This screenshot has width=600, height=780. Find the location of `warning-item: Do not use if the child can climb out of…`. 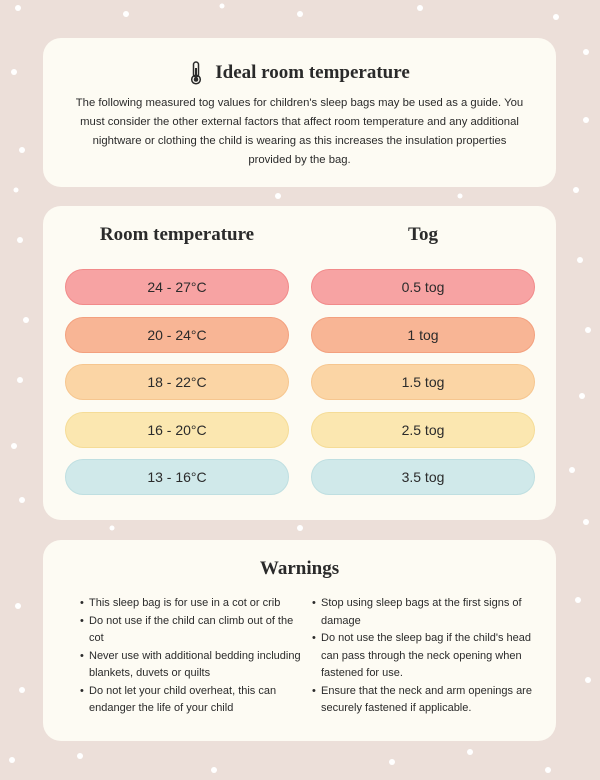

warning-item: Do not use if the child can climb out of… is located at coordinates (191, 630).